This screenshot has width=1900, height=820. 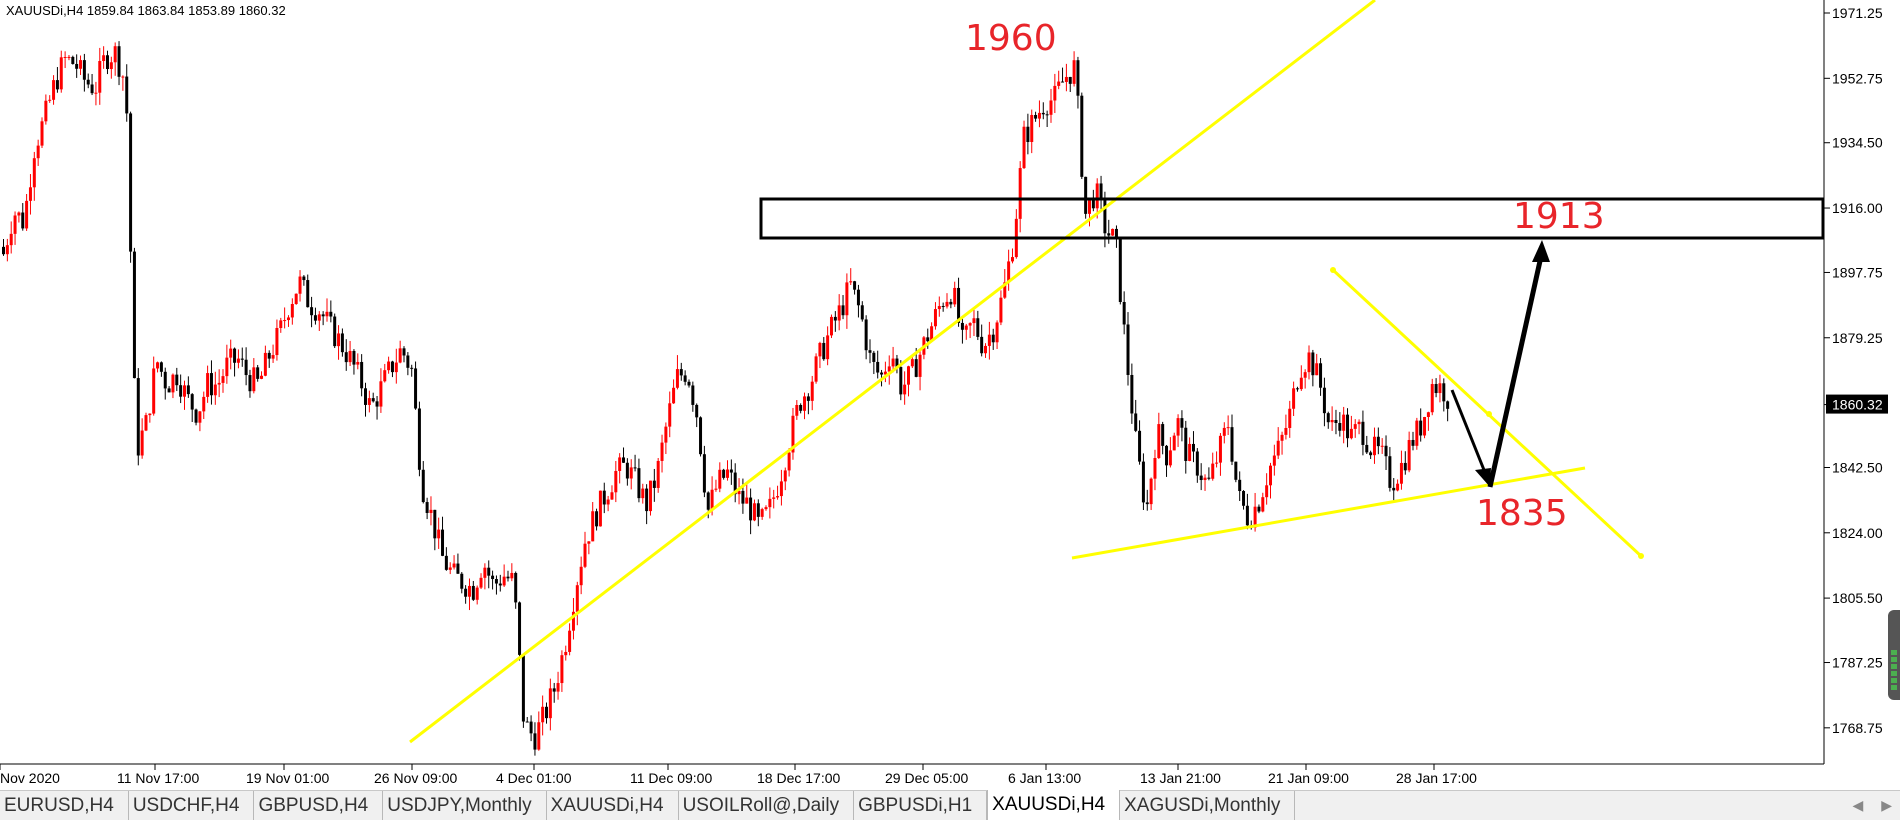 What do you see at coordinates (1857, 728) in the screenshot?
I see `price-tick-label: 1768.75` at bounding box center [1857, 728].